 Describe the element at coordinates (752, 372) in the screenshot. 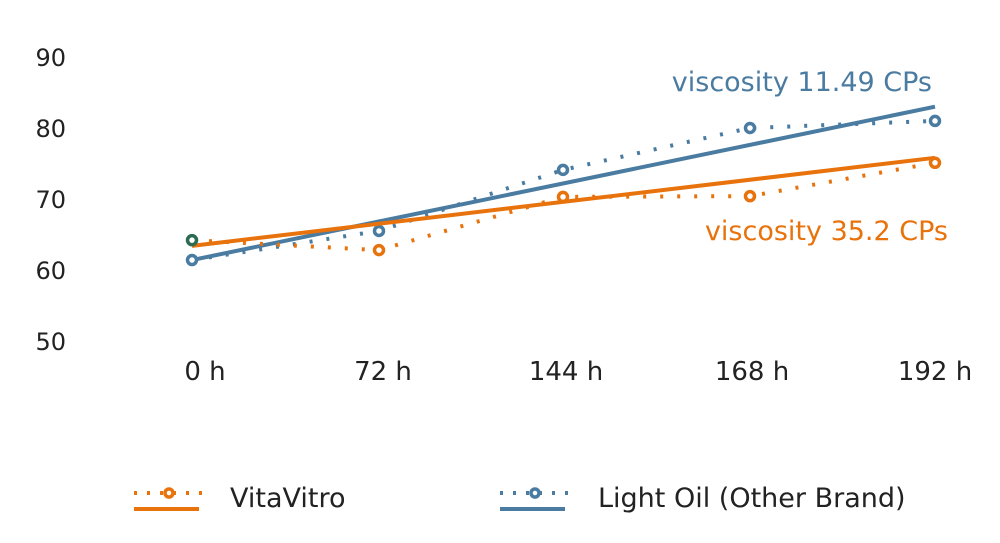

I see `x-tick-label: 168 h` at that location.